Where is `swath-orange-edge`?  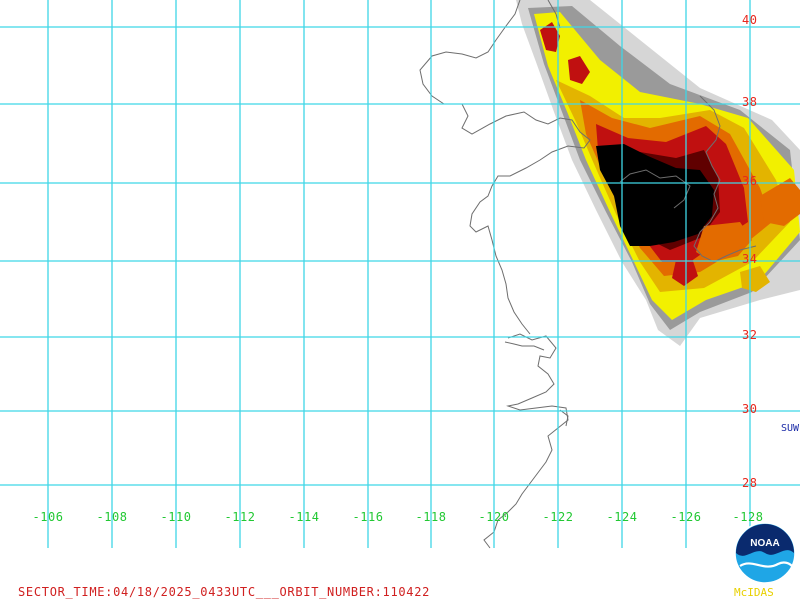 swath-orange-edge is located at coordinates (780, 202).